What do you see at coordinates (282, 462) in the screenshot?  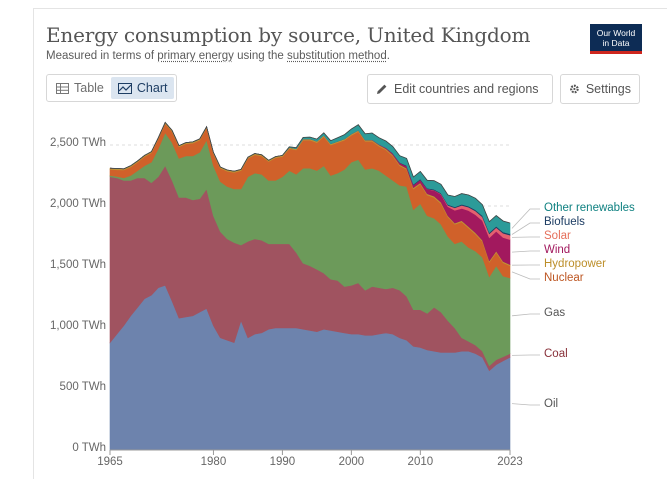 I see `x-tick-label: 1990` at bounding box center [282, 462].